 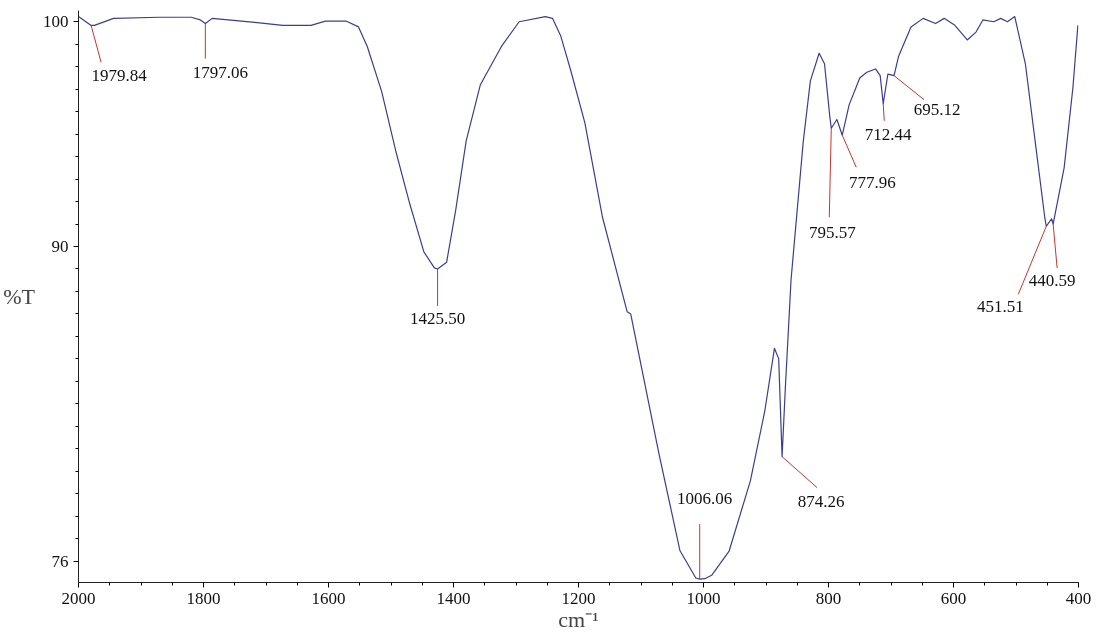 What do you see at coordinates (1078, 598) in the screenshot?
I see `x-tick-label: 400` at bounding box center [1078, 598].